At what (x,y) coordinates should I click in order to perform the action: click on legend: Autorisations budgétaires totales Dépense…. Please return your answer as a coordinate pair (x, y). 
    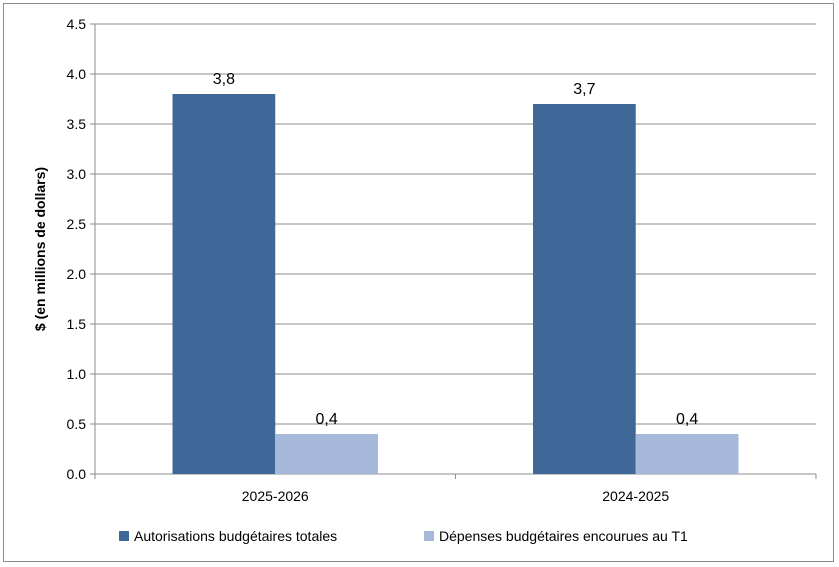
    Looking at the image, I should click on (403, 536).